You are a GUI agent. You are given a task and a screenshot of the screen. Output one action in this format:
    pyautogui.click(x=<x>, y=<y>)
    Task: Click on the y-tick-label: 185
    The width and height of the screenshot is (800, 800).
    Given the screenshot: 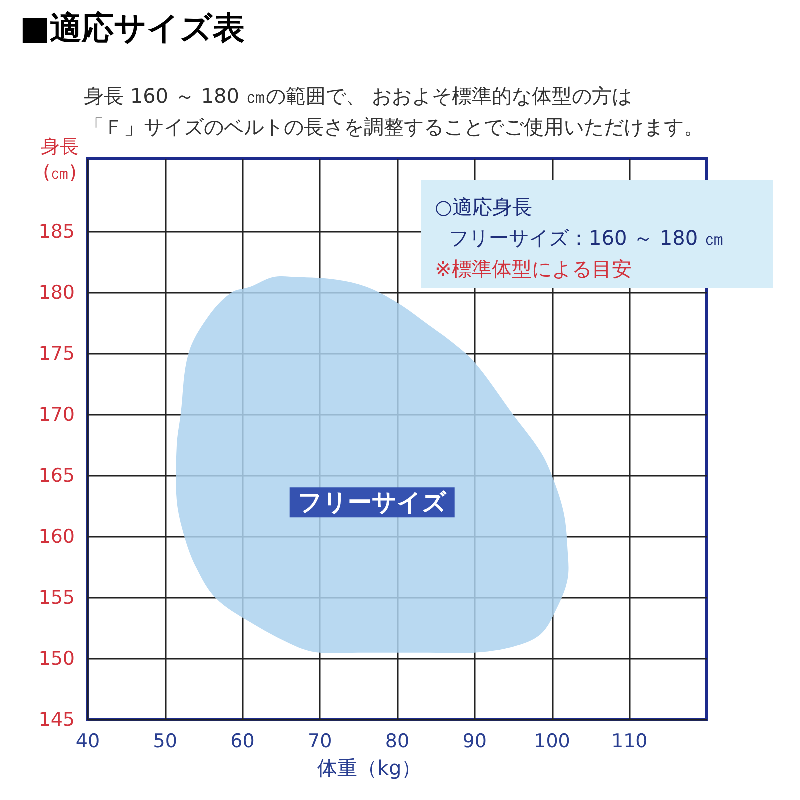 What is the action you would take?
    pyautogui.click(x=56, y=232)
    